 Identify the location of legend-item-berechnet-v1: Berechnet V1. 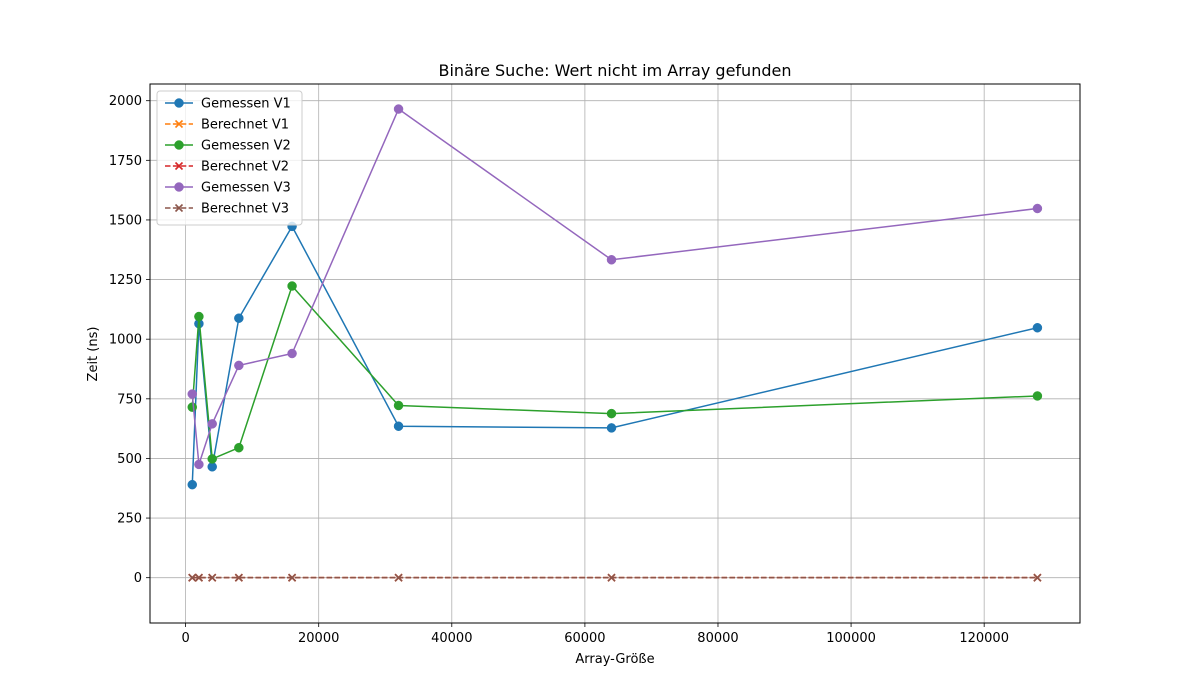
(227, 125).